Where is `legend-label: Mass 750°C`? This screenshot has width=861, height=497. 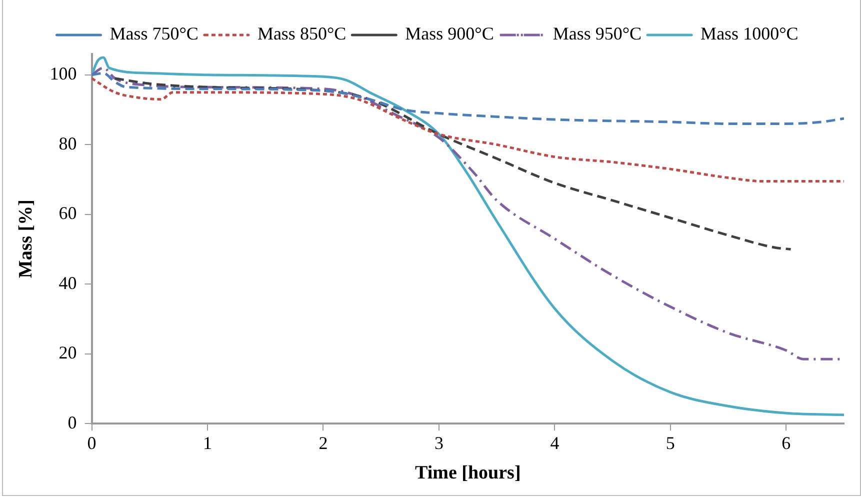 legend-label: Mass 750°C is located at coordinates (154, 34).